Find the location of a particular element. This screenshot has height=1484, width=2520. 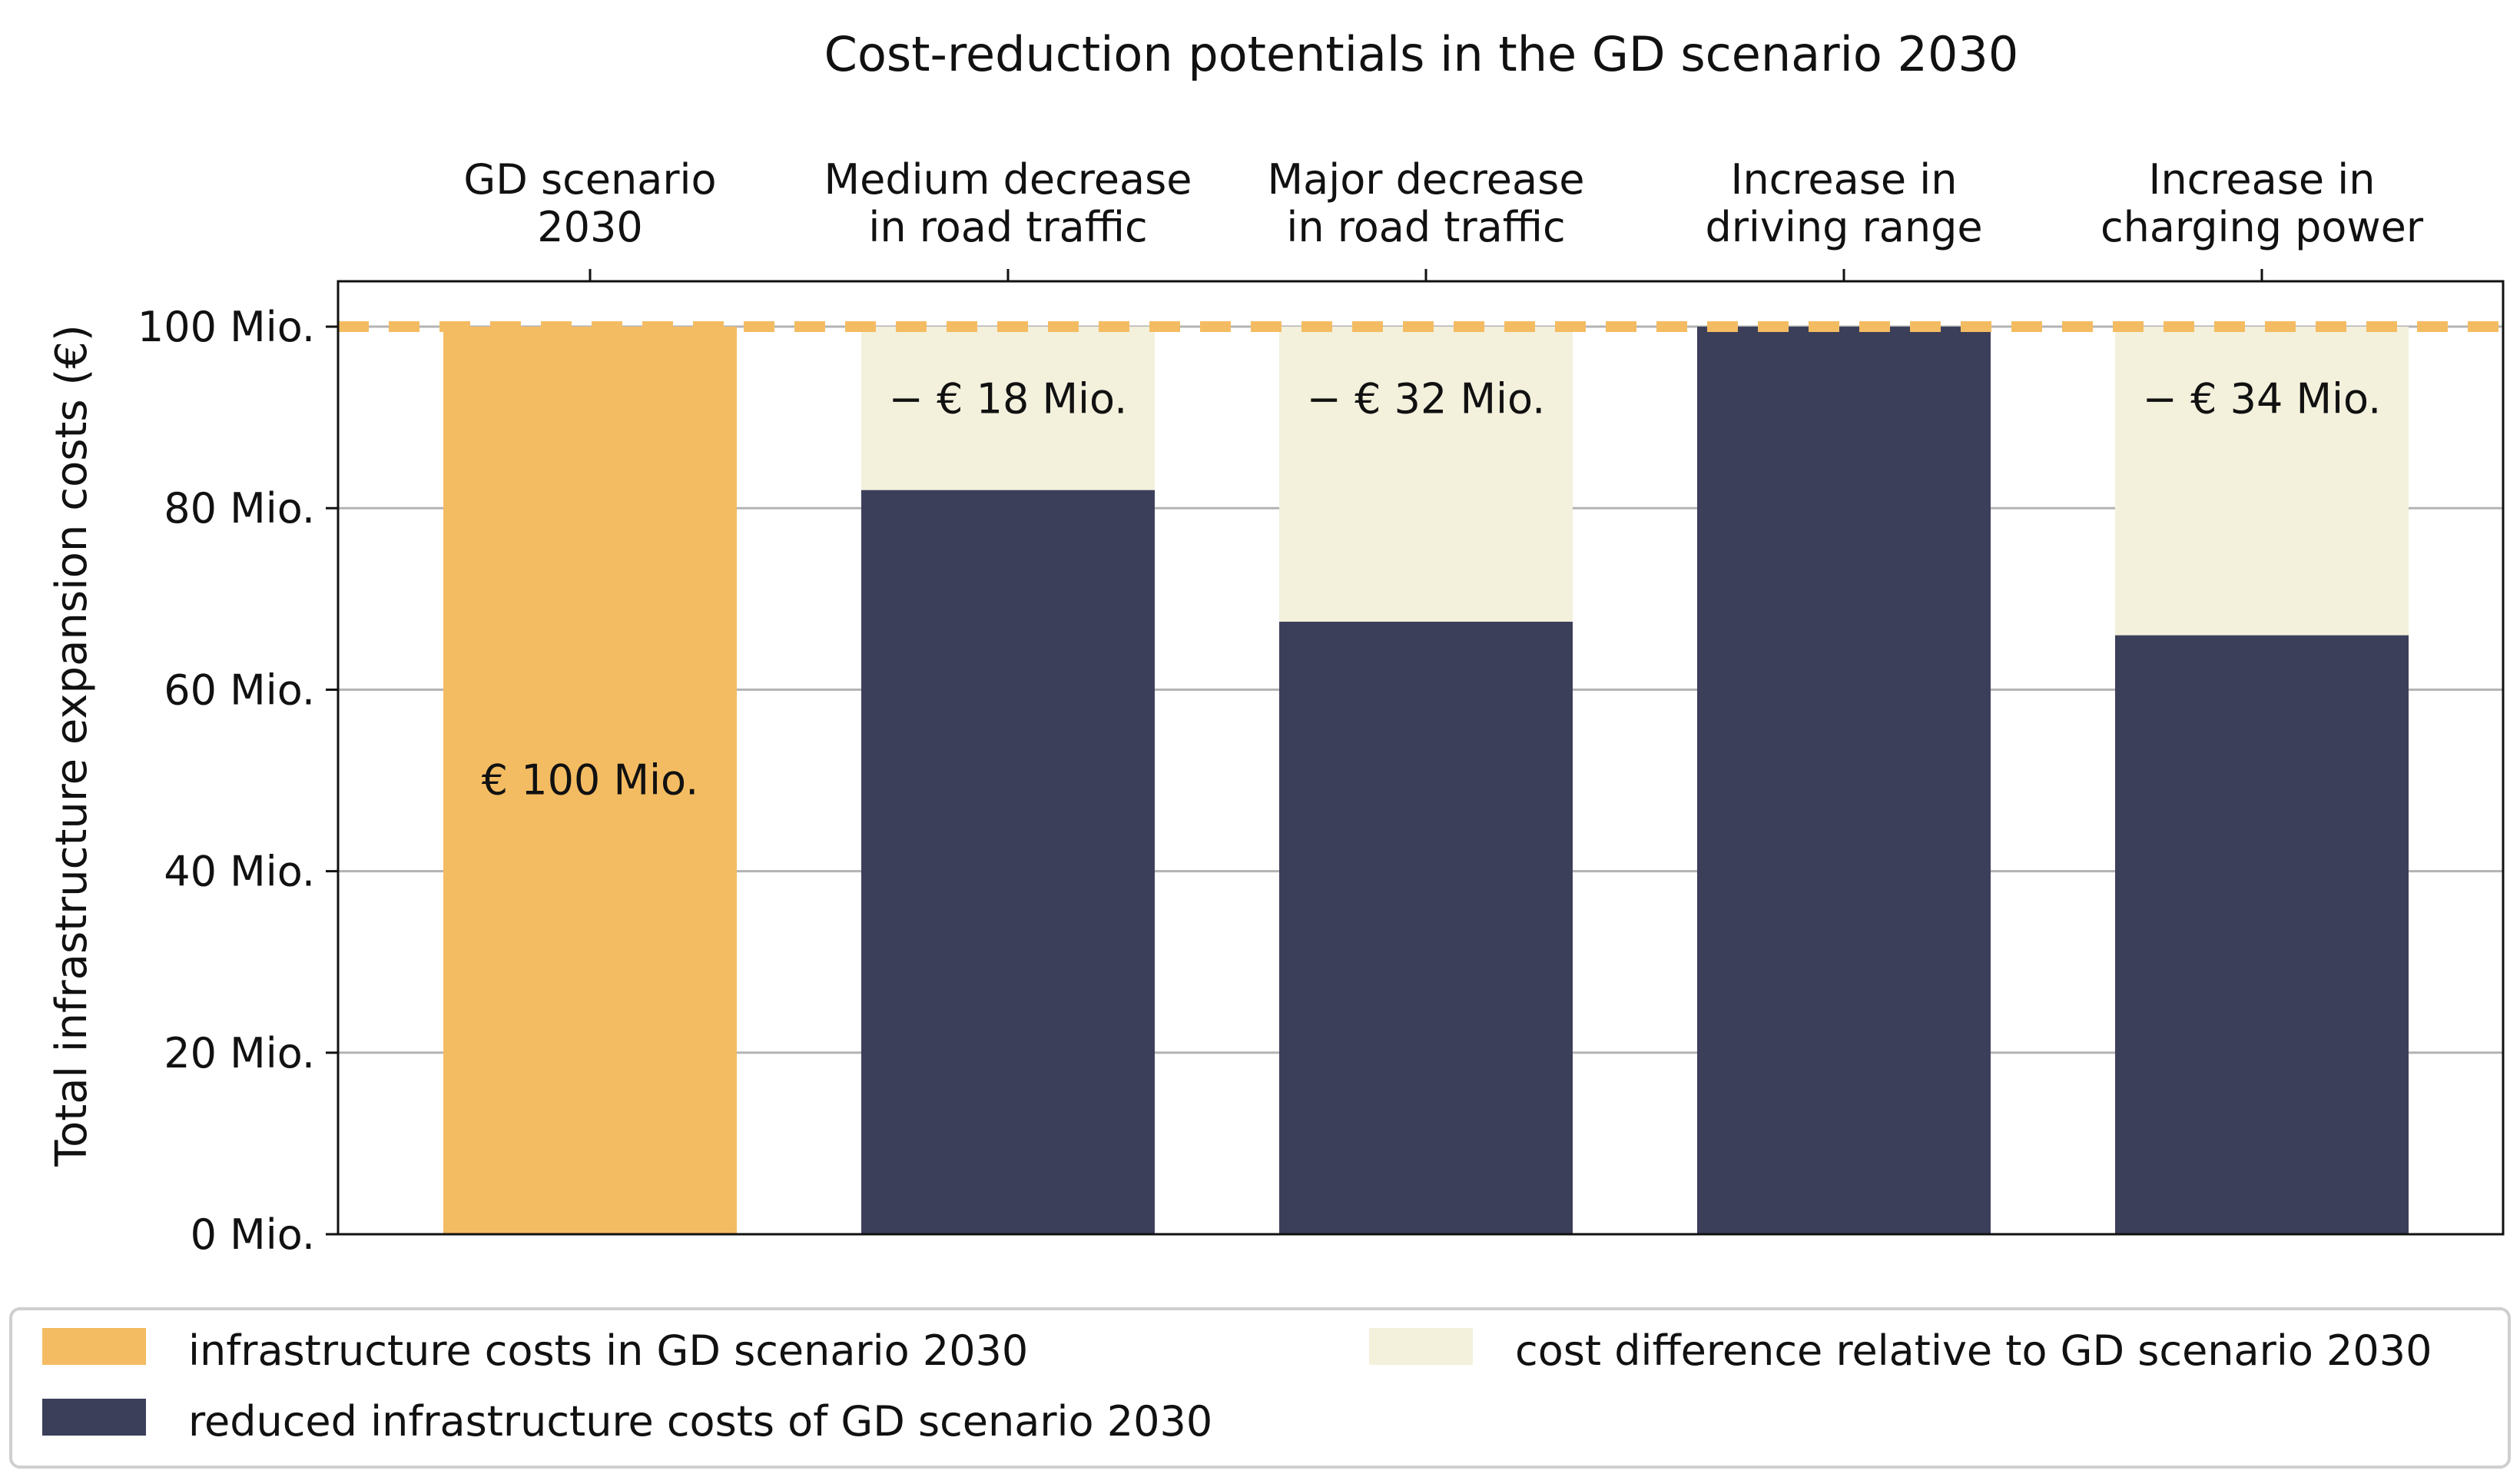

category-label: Increase in driving range is located at coordinates (1843, 203).